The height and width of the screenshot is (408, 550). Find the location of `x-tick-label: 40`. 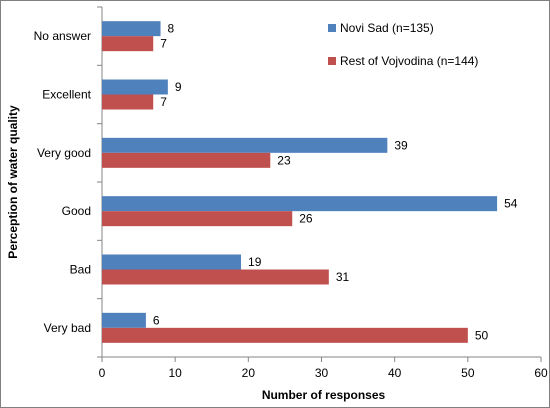

x-tick-label: 40 is located at coordinates (395, 373).